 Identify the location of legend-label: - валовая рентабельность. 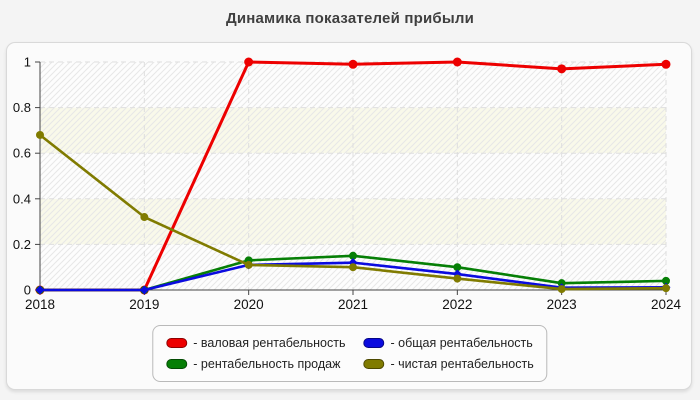
(269, 343).